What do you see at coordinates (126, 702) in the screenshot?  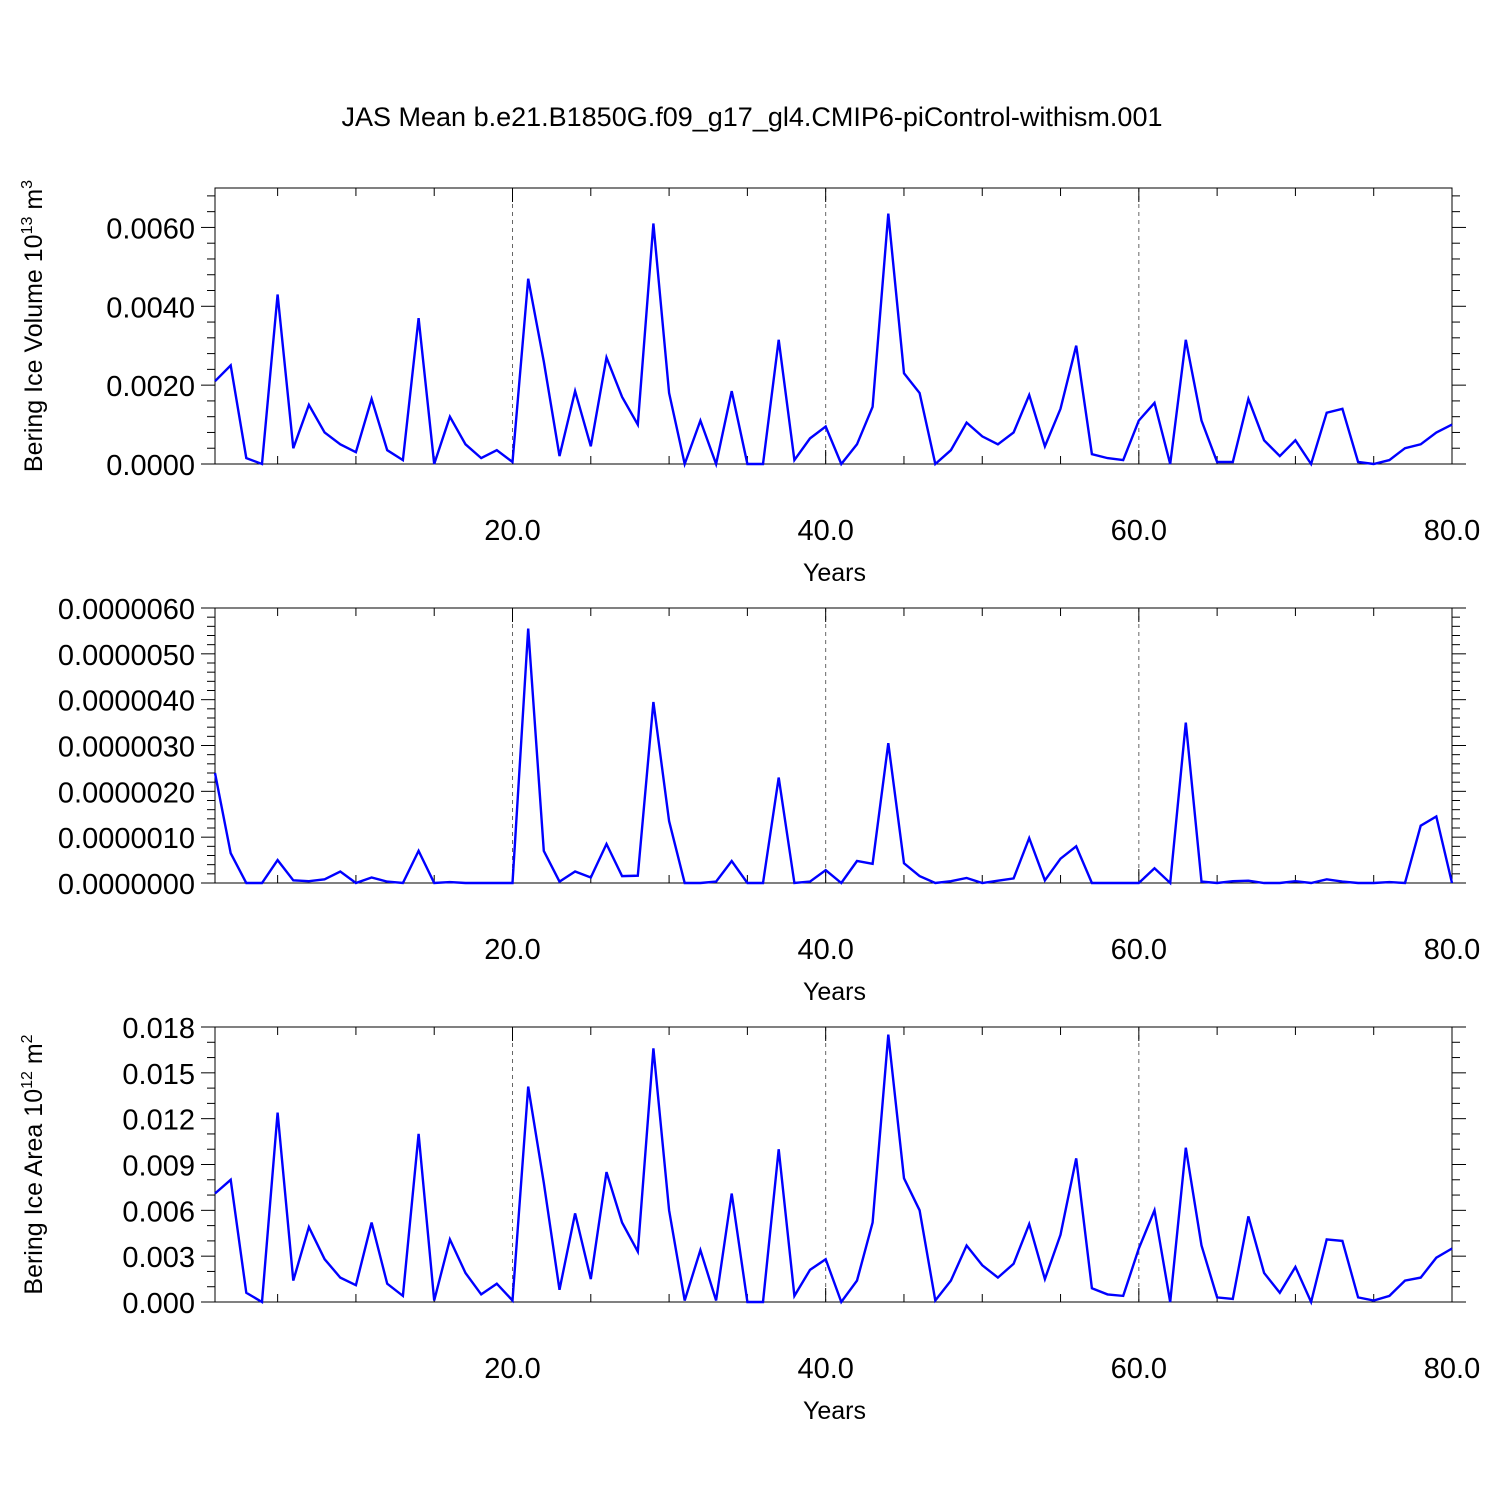 I see `y-tick-label: 0.0000040` at bounding box center [126, 702].